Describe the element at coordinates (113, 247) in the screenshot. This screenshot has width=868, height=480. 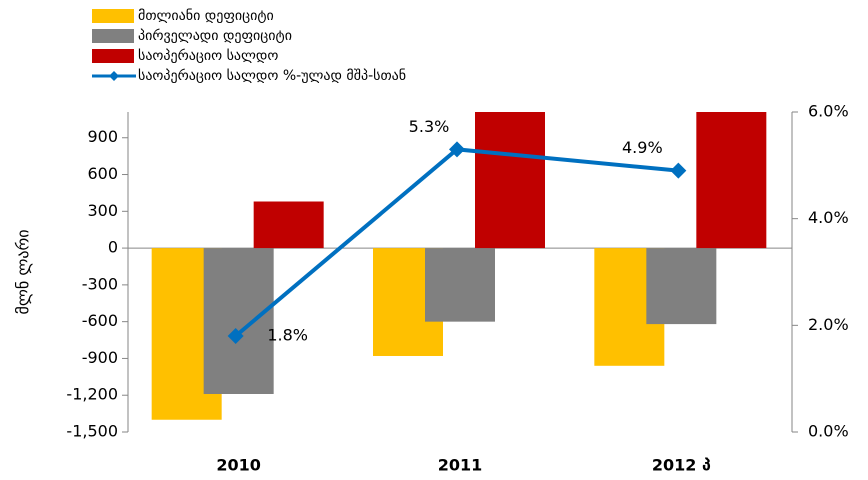
I see `y-tick-label: 0` at that location.